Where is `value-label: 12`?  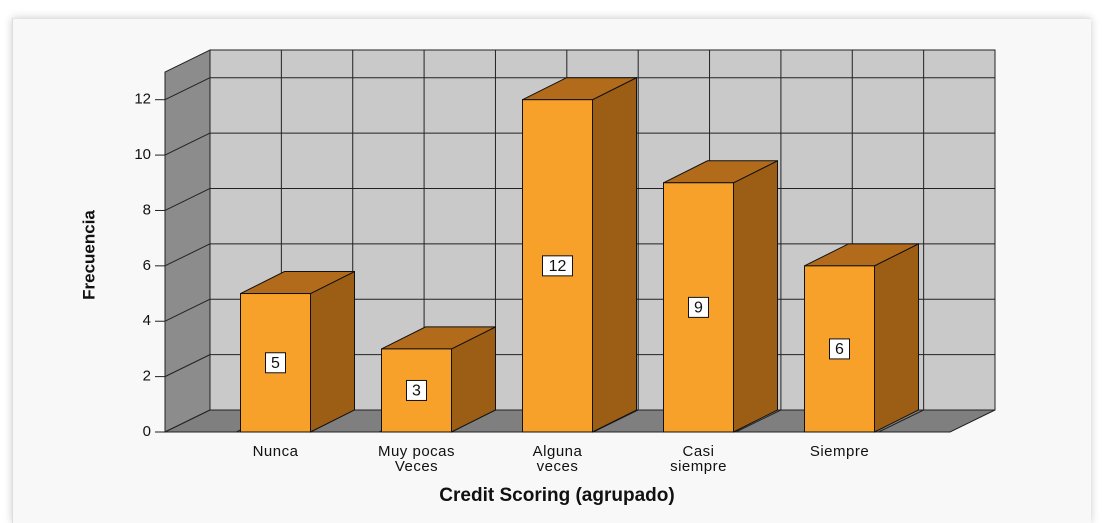
value-label: 12 is located at coordinates (558, 266).